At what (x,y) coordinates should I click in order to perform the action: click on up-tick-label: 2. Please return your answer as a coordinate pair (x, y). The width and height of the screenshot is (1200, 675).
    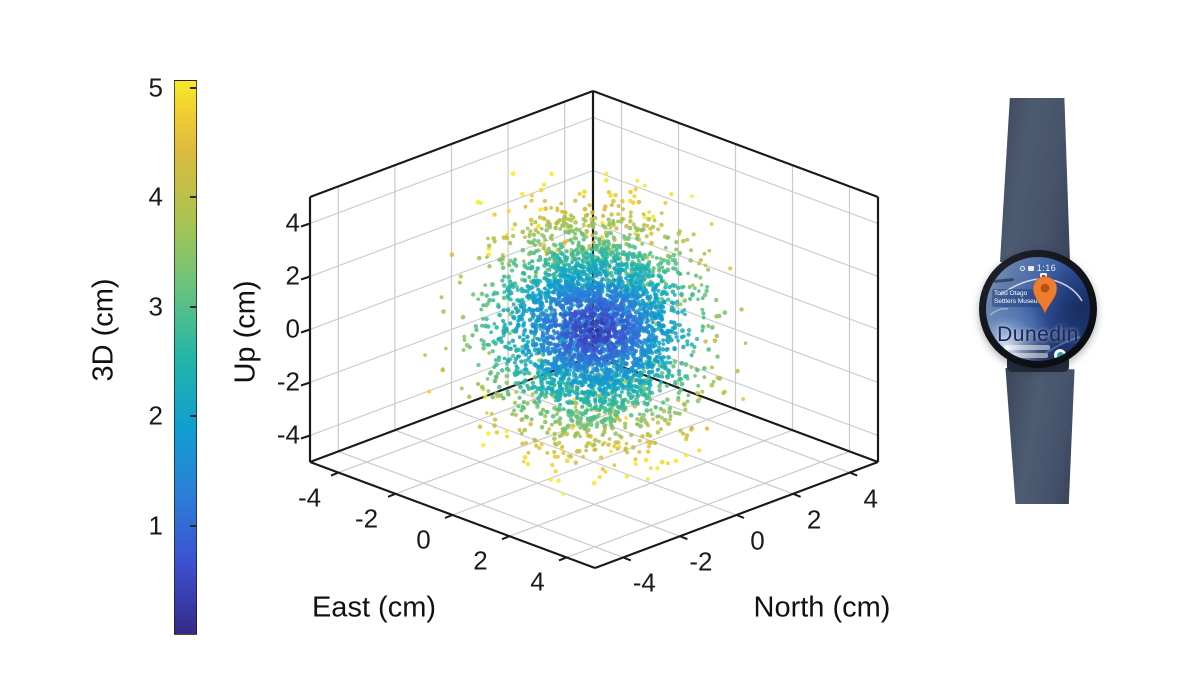
    Looking at the image, I should click on (292, 275).